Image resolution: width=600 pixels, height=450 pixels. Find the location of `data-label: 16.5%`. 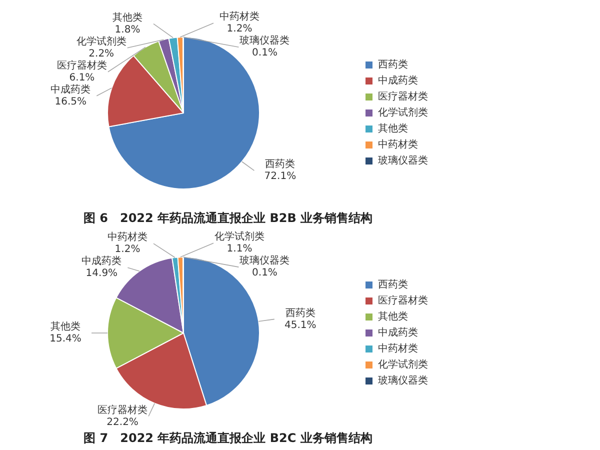

data-label: 16.5% is located at coordinates (70, 102).